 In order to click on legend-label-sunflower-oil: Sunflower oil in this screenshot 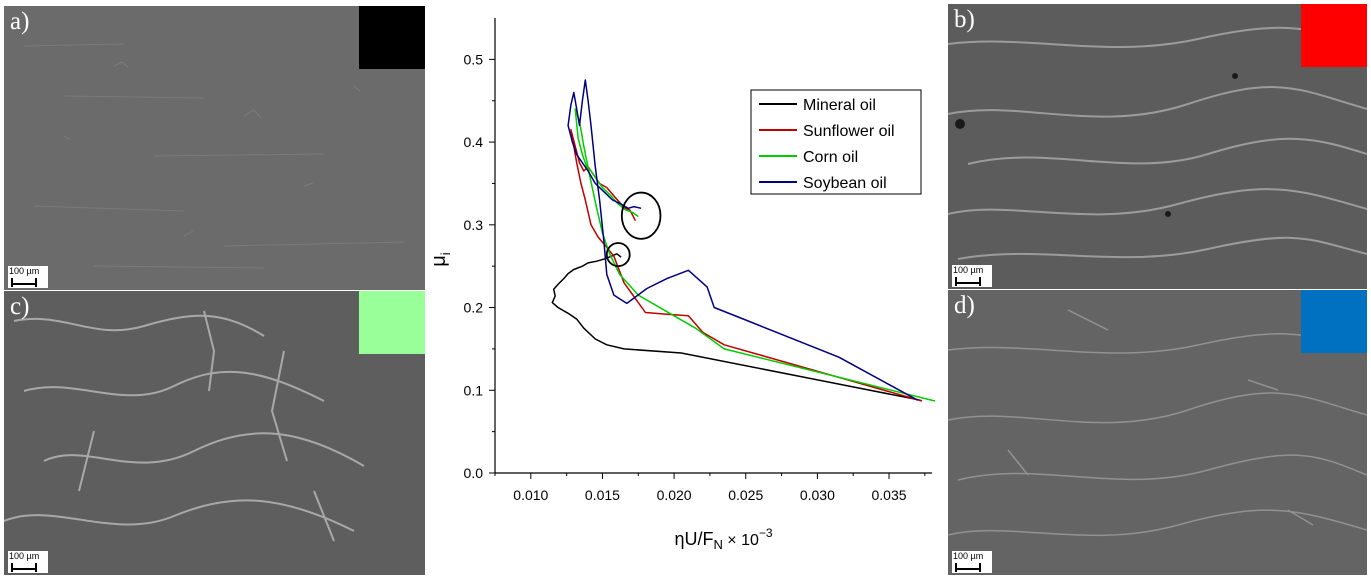, I will do `click(849, 131)`.